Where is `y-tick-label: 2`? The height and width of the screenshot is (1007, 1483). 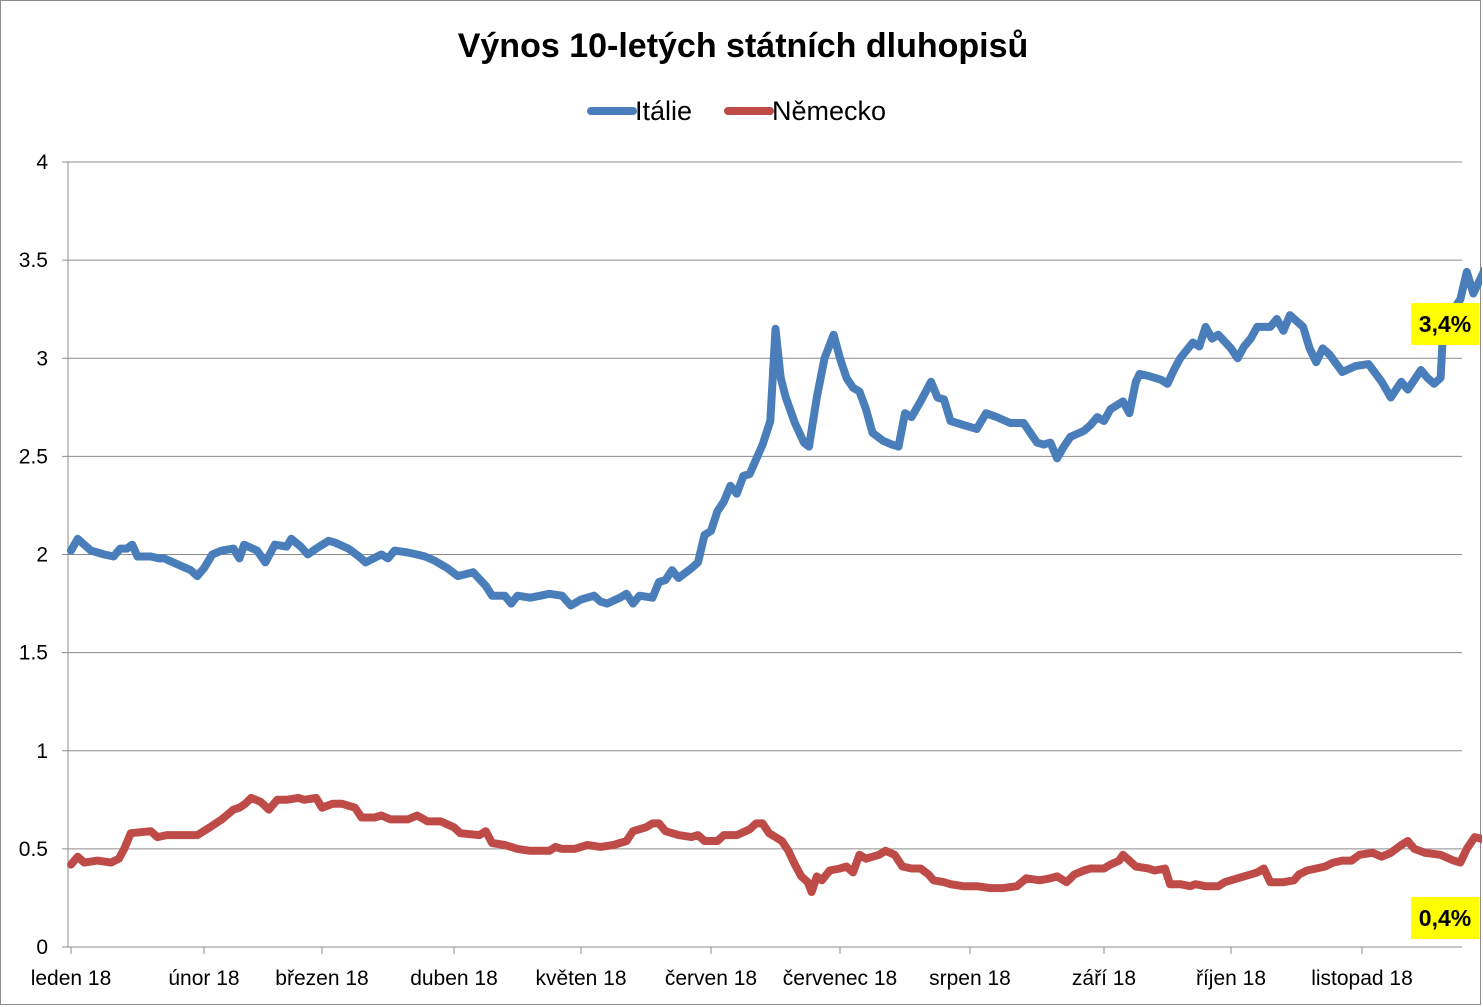
y-tick-label: 2 is located at coordinates (42, 555).